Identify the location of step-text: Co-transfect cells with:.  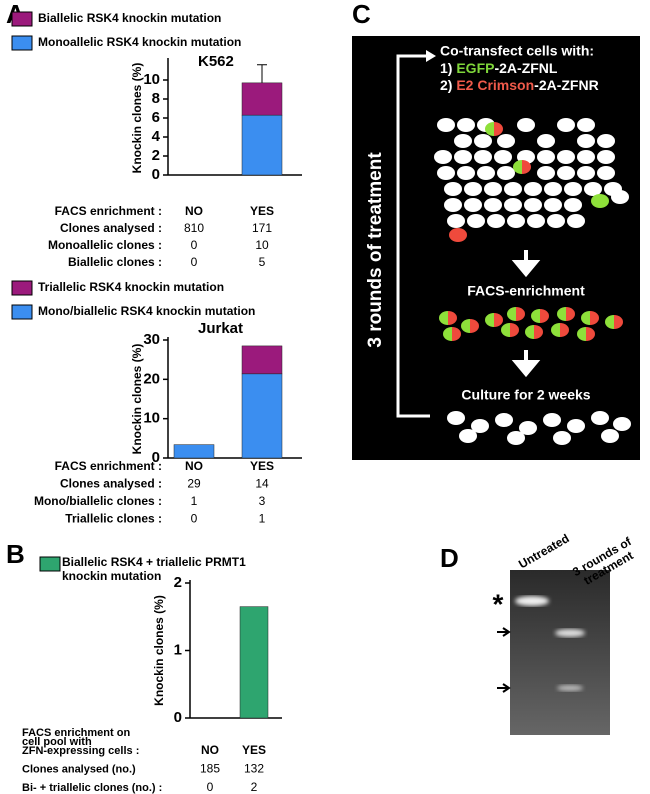
(517, 51).